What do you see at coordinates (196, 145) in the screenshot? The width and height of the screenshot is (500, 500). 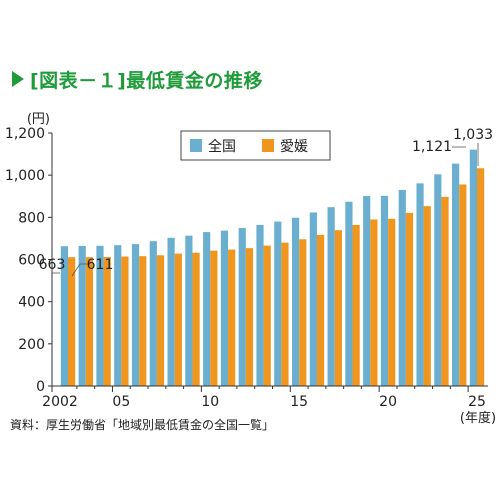 I see `legend-swatch-national` at bounding box center [196, 145].